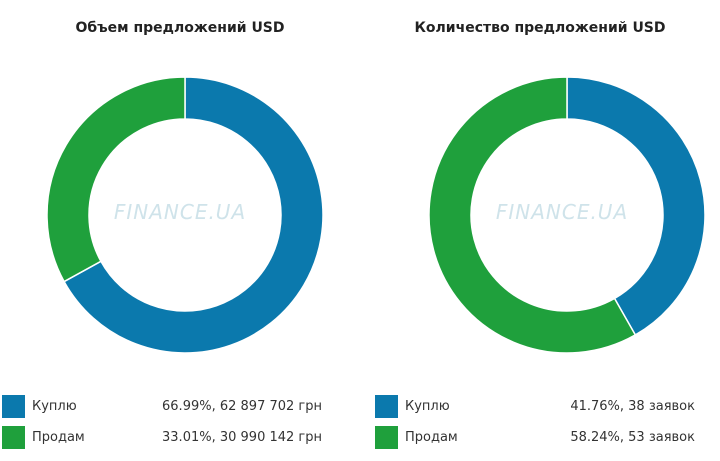 The height and width of the screenshot is (461, 720). I want to click on legend-value: 33.01%, 30 990 142 грн, so click(242, 437).